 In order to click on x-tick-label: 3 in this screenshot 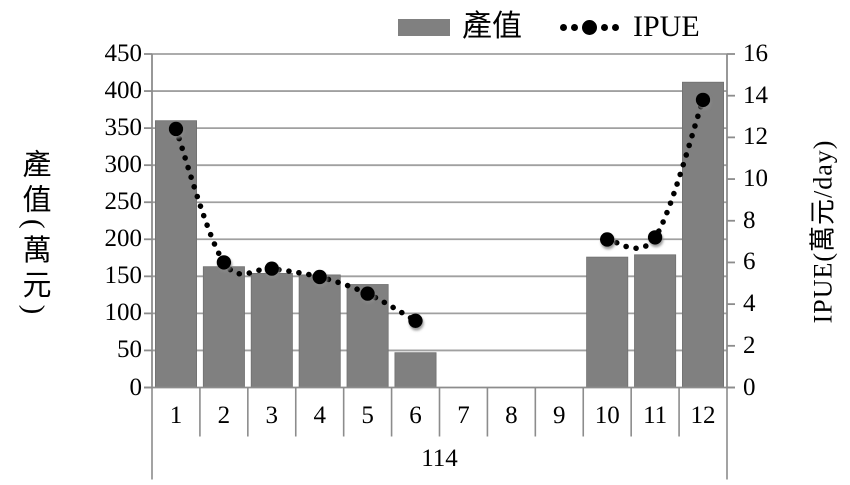, I will do `click(272, 415)`.